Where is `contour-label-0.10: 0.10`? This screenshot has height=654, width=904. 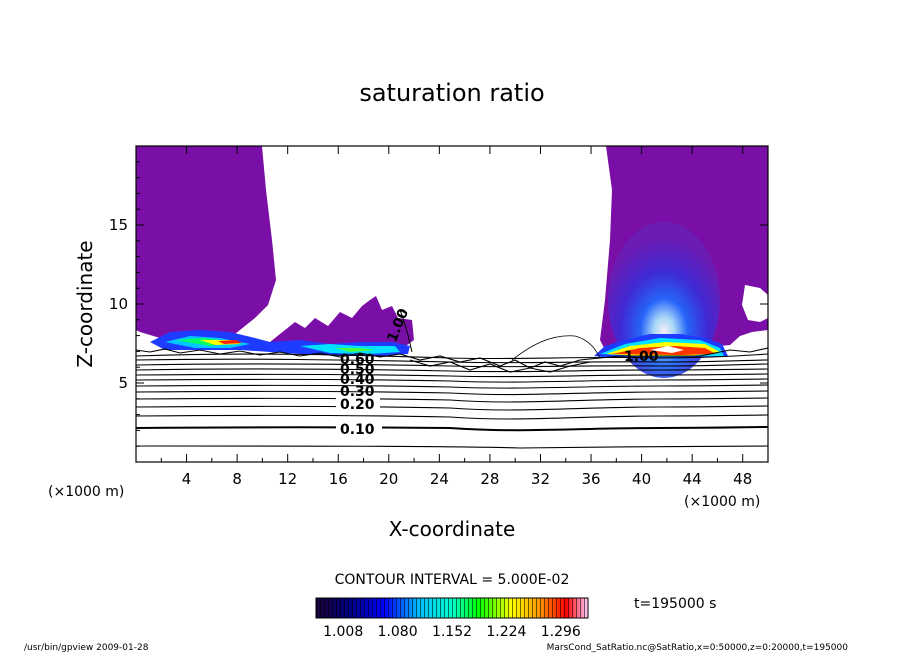
contour-label-0.10: 0.10 is located at coordinates (357, 430).